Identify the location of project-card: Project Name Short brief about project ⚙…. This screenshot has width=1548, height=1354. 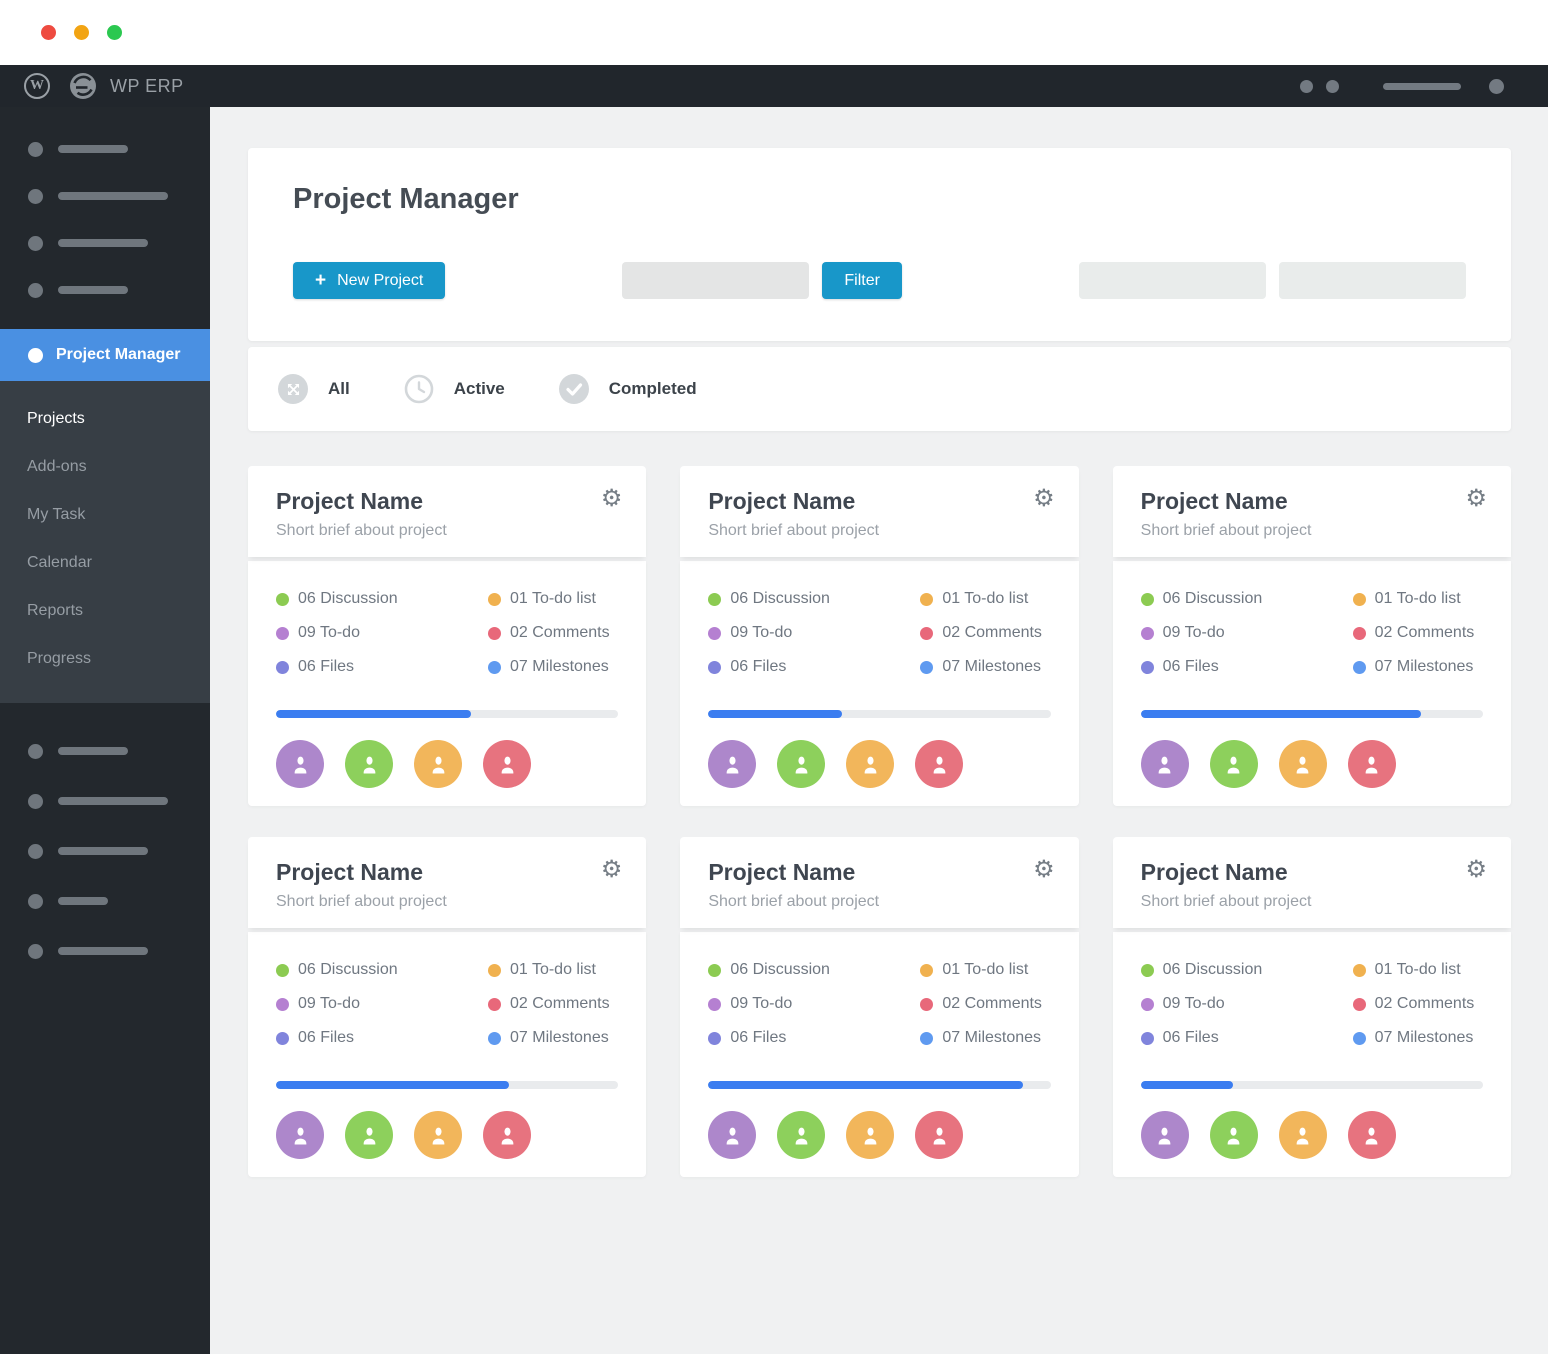
(1311, 636).